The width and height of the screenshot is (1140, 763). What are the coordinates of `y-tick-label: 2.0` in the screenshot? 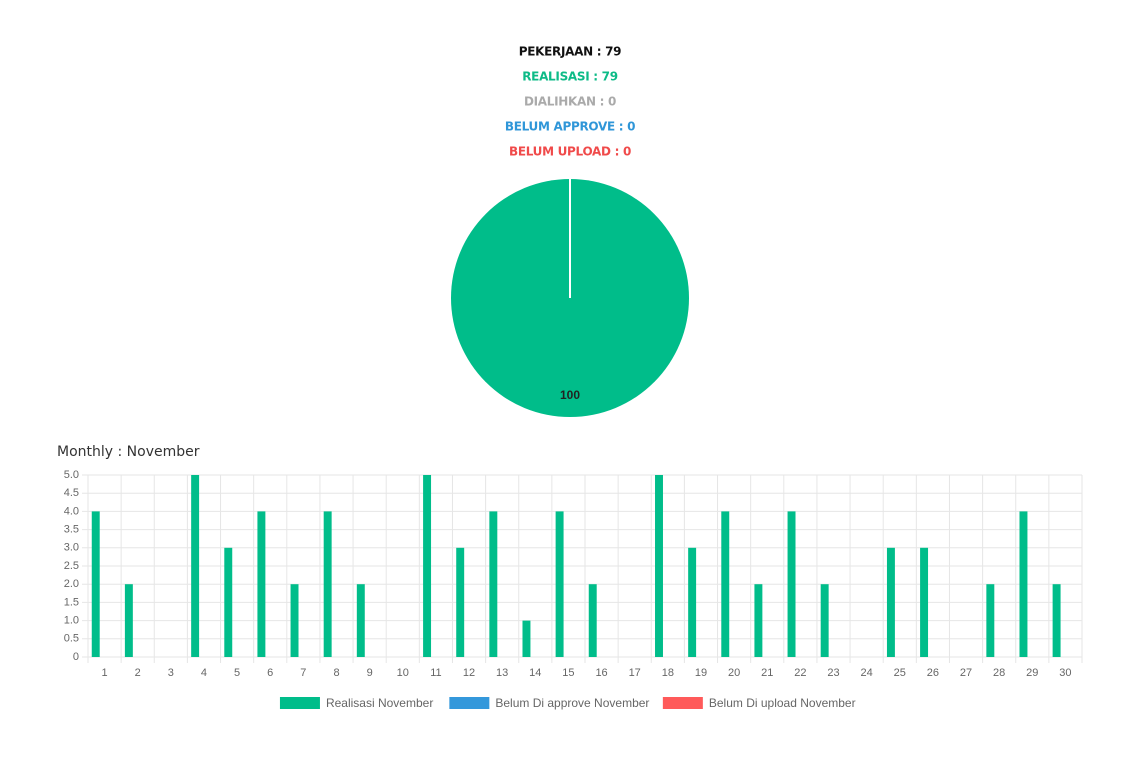 It's located at (71, 584).